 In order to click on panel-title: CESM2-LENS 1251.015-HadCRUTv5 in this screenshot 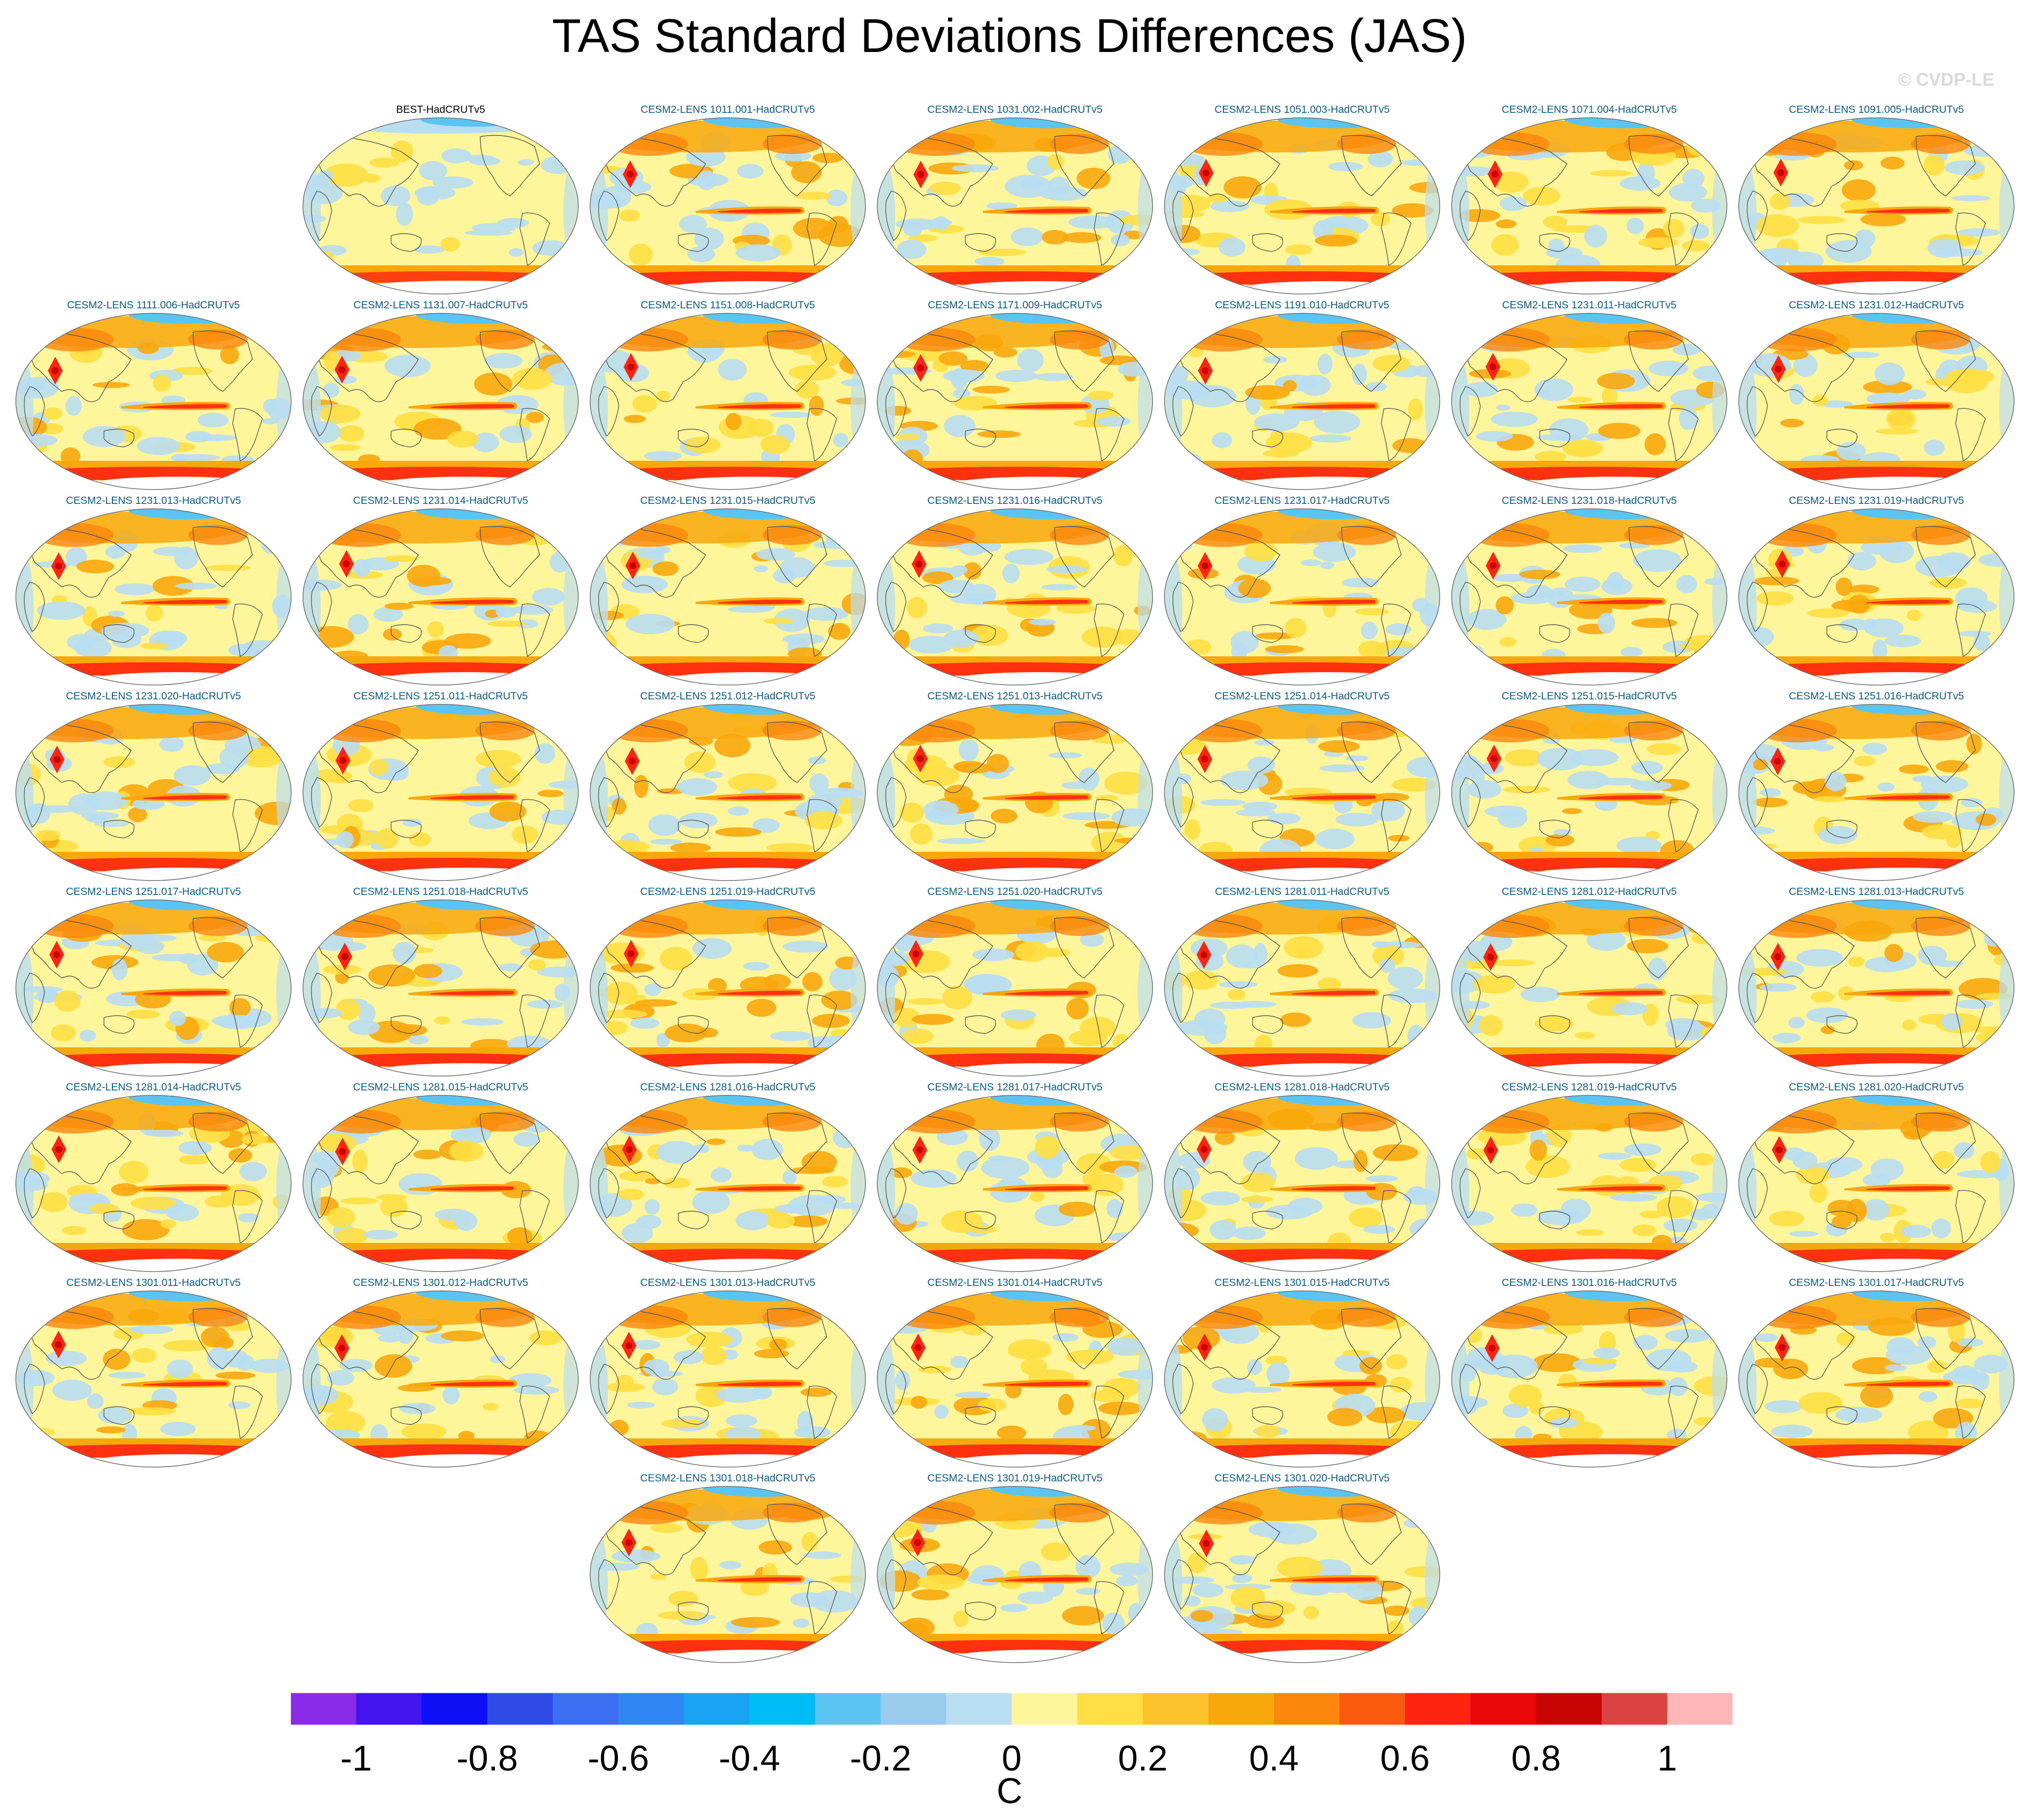, I will do `click(1589, 696)`.